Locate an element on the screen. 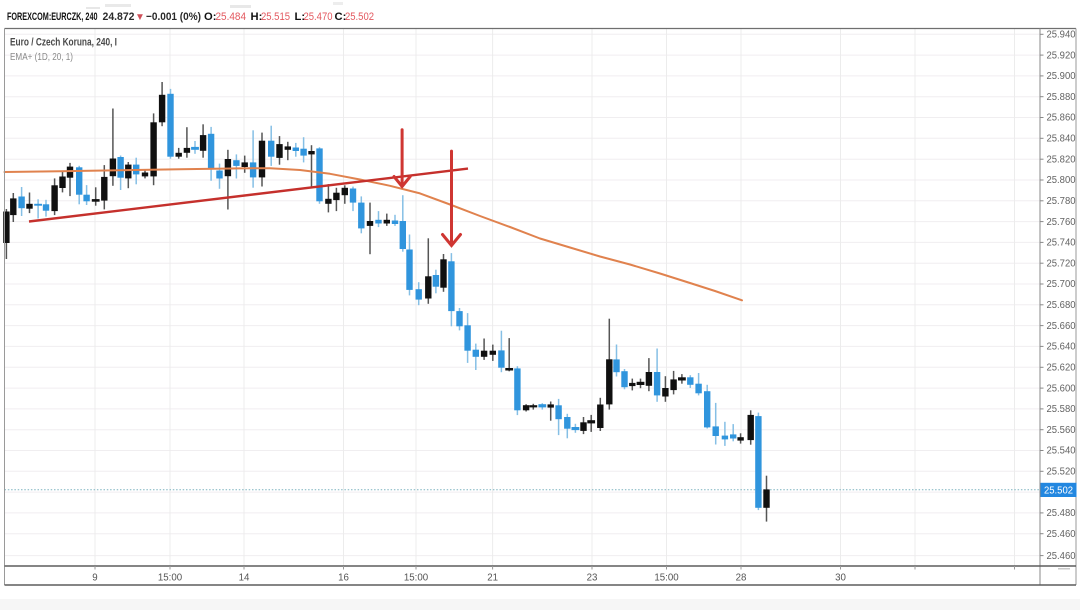  svg-text: 24.872 is located at coordinates (119, 17).